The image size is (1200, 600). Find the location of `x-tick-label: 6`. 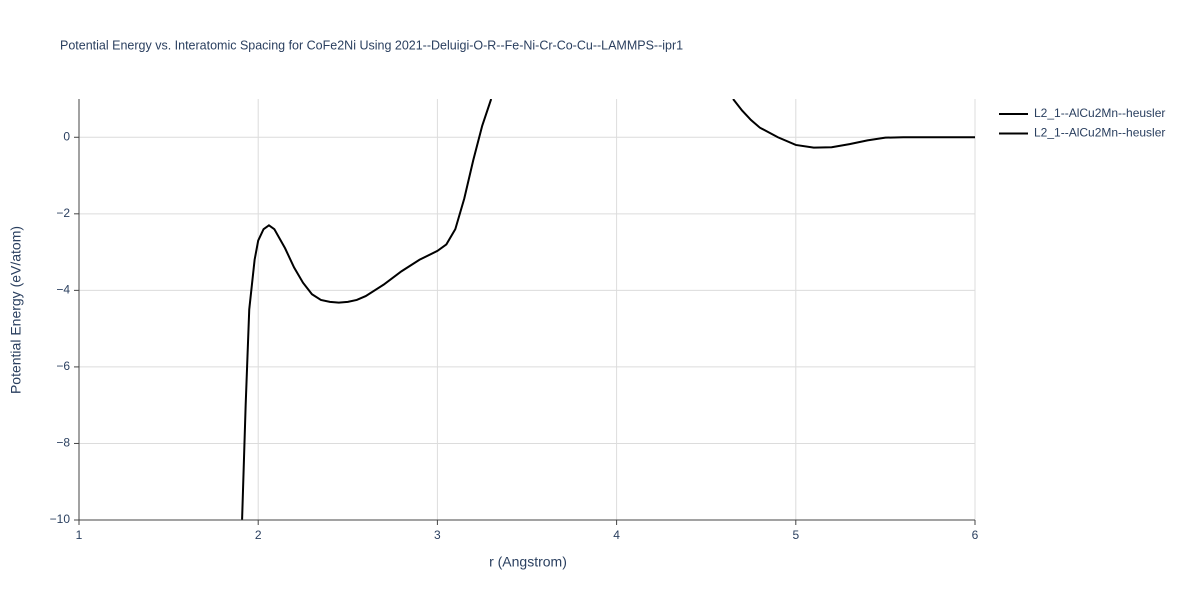

x-tick-label: 6 is located at coordinates (975, 535).